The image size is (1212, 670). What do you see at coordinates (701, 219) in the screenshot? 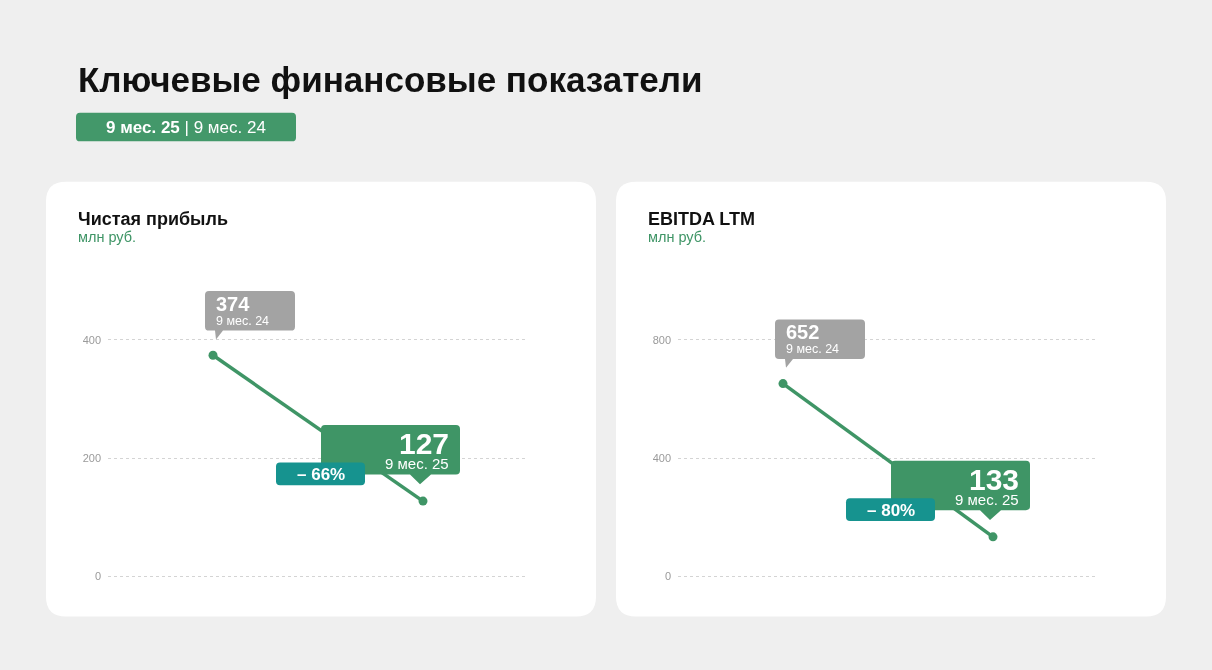
I see `chart-title: EBITDA LTM` at bounding box center [701, 219].